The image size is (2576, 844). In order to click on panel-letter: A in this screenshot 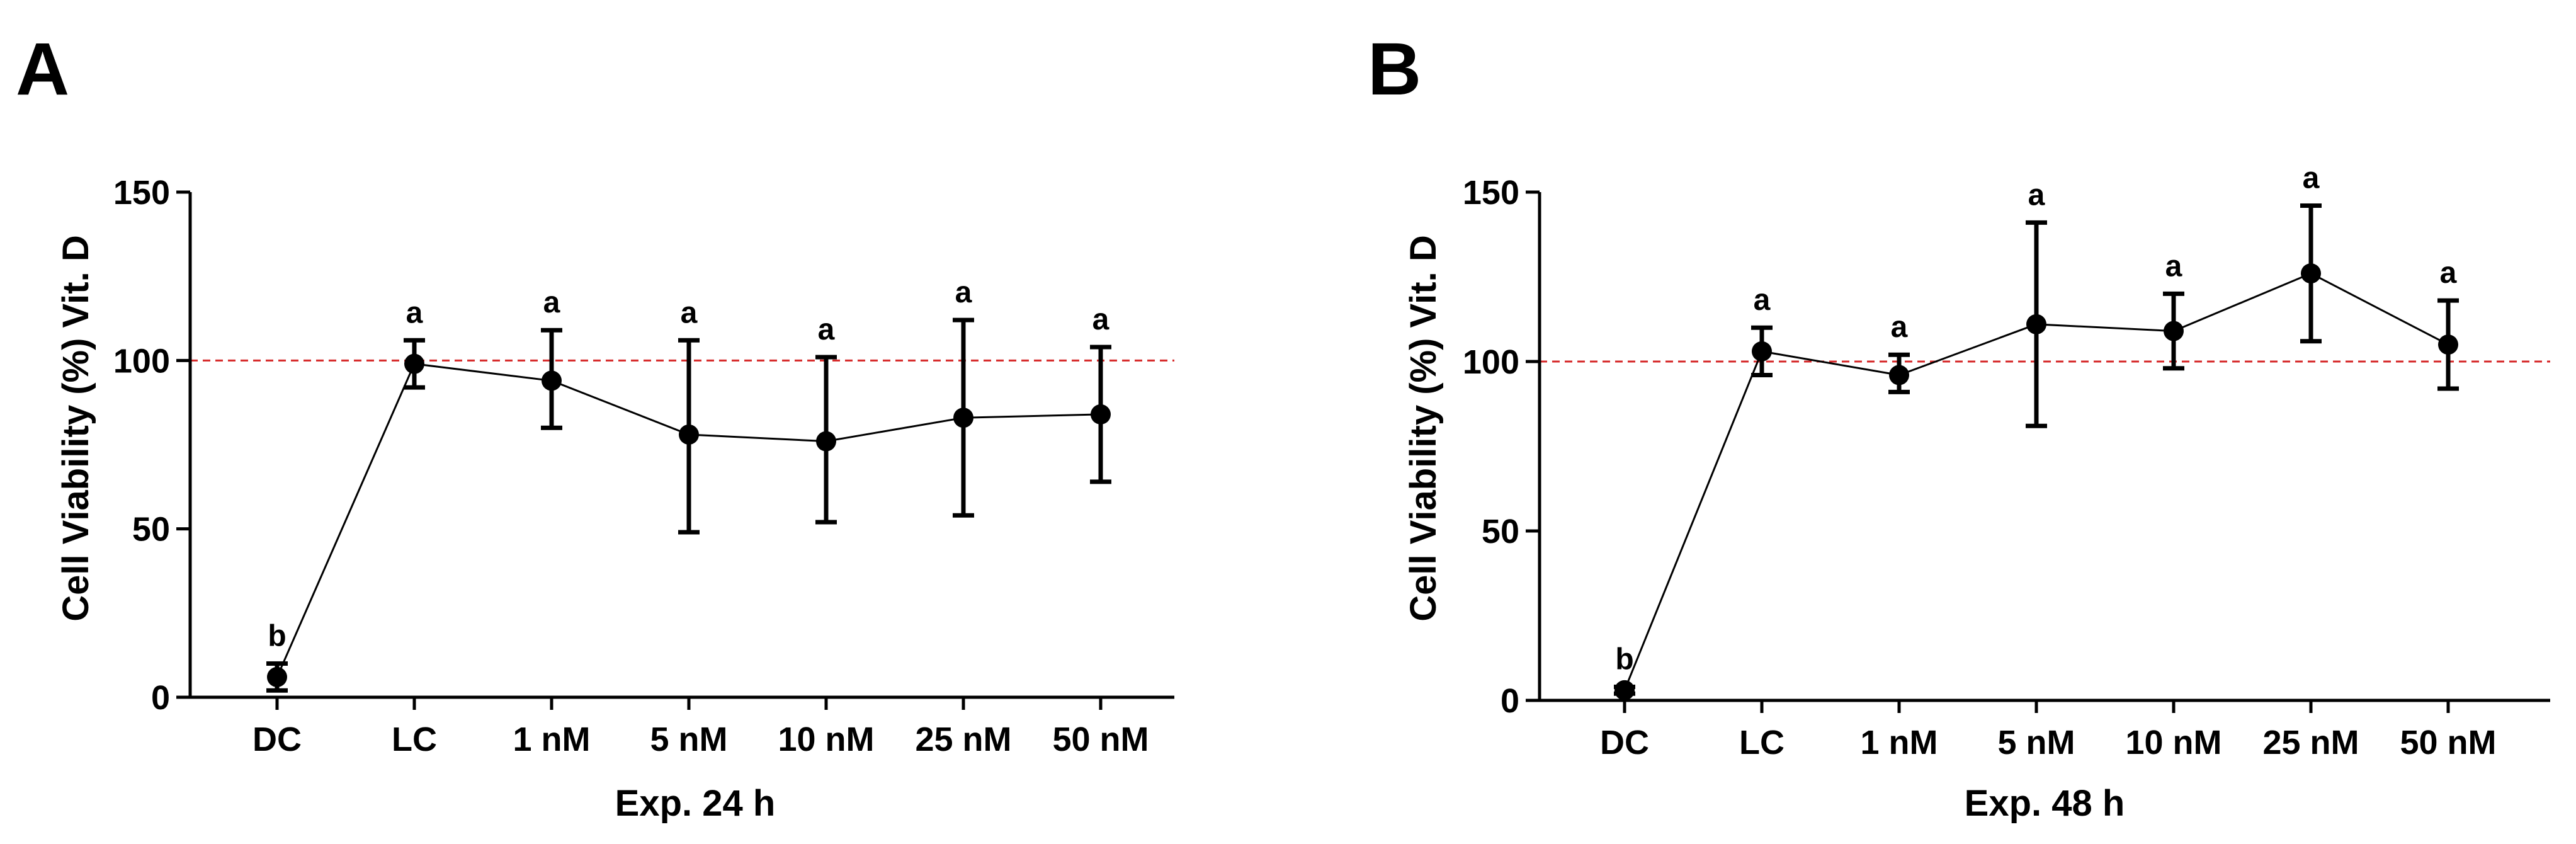, I will do `click(42, 69)`.